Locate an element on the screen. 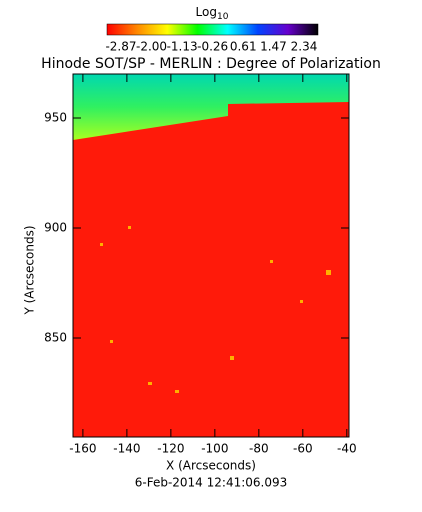 This screenshot has height=512, width=422. x-tick-label: -120 is located at coordinates (170, 449).